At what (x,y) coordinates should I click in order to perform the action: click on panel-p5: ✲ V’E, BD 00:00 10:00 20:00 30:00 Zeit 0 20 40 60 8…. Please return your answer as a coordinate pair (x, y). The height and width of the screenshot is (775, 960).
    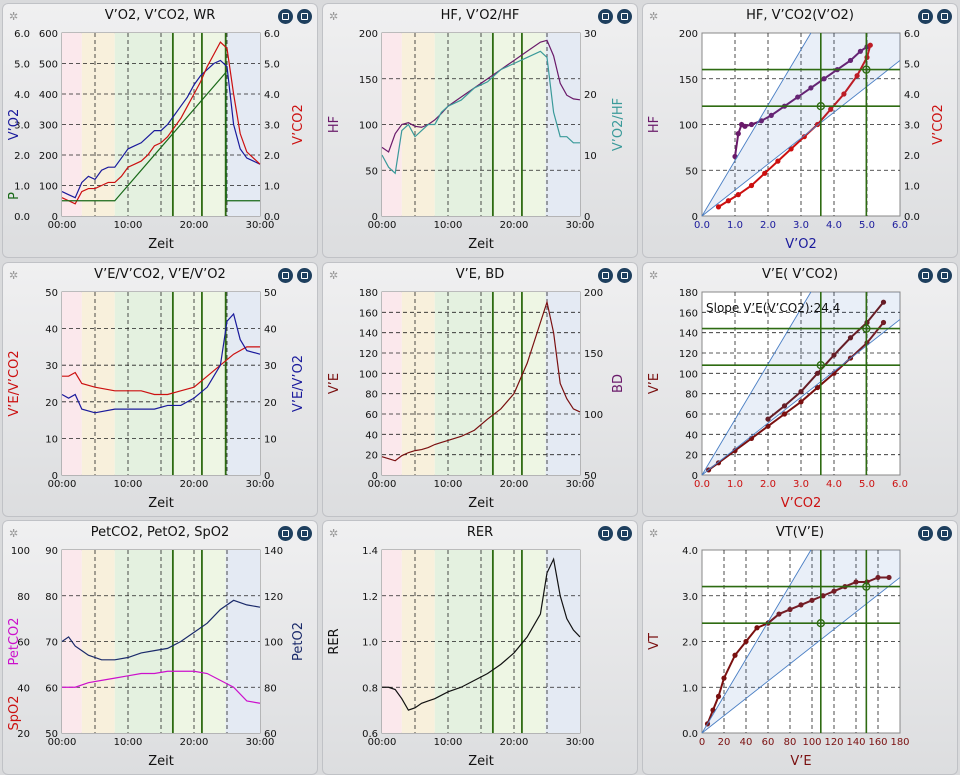
    Looking at the image, I should click on (480, 389).